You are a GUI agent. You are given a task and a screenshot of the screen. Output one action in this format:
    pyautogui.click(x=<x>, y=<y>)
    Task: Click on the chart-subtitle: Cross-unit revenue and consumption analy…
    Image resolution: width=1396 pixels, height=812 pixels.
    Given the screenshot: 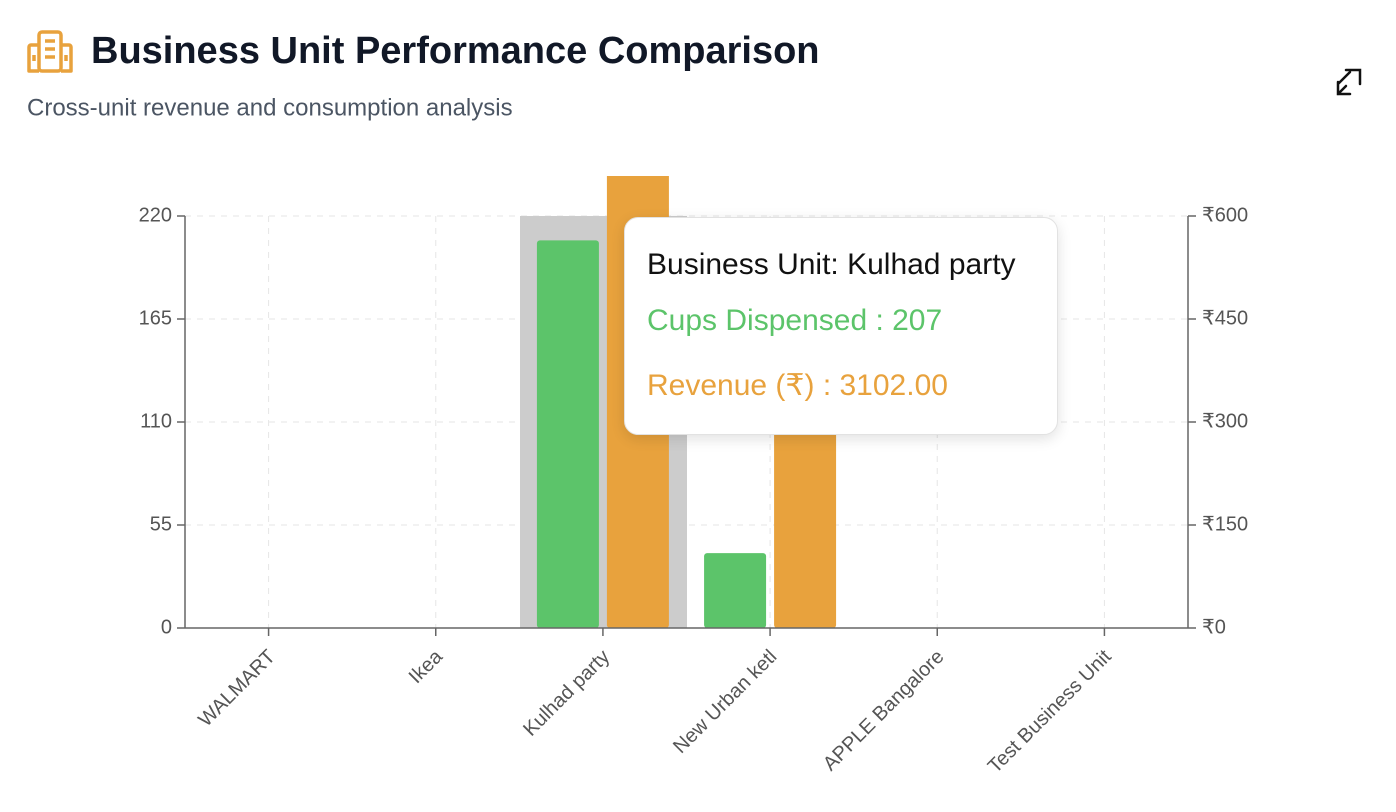 What is the action you would take?
    pyautogui.click(x=270, y=107)
    